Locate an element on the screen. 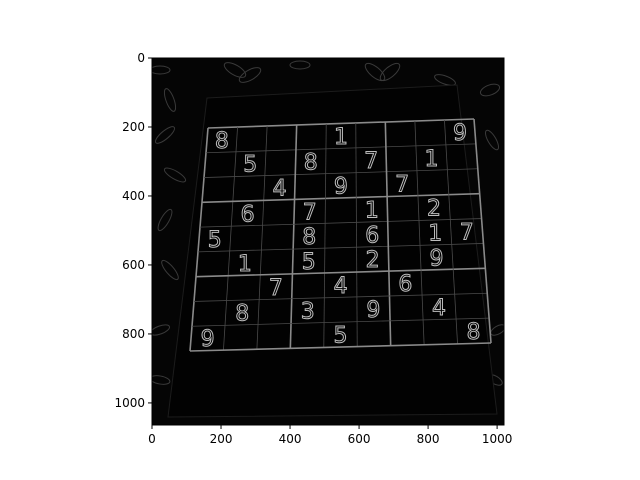  x-axis: 0 200 400 600 800 1000 is located at coordinates (330, 435).